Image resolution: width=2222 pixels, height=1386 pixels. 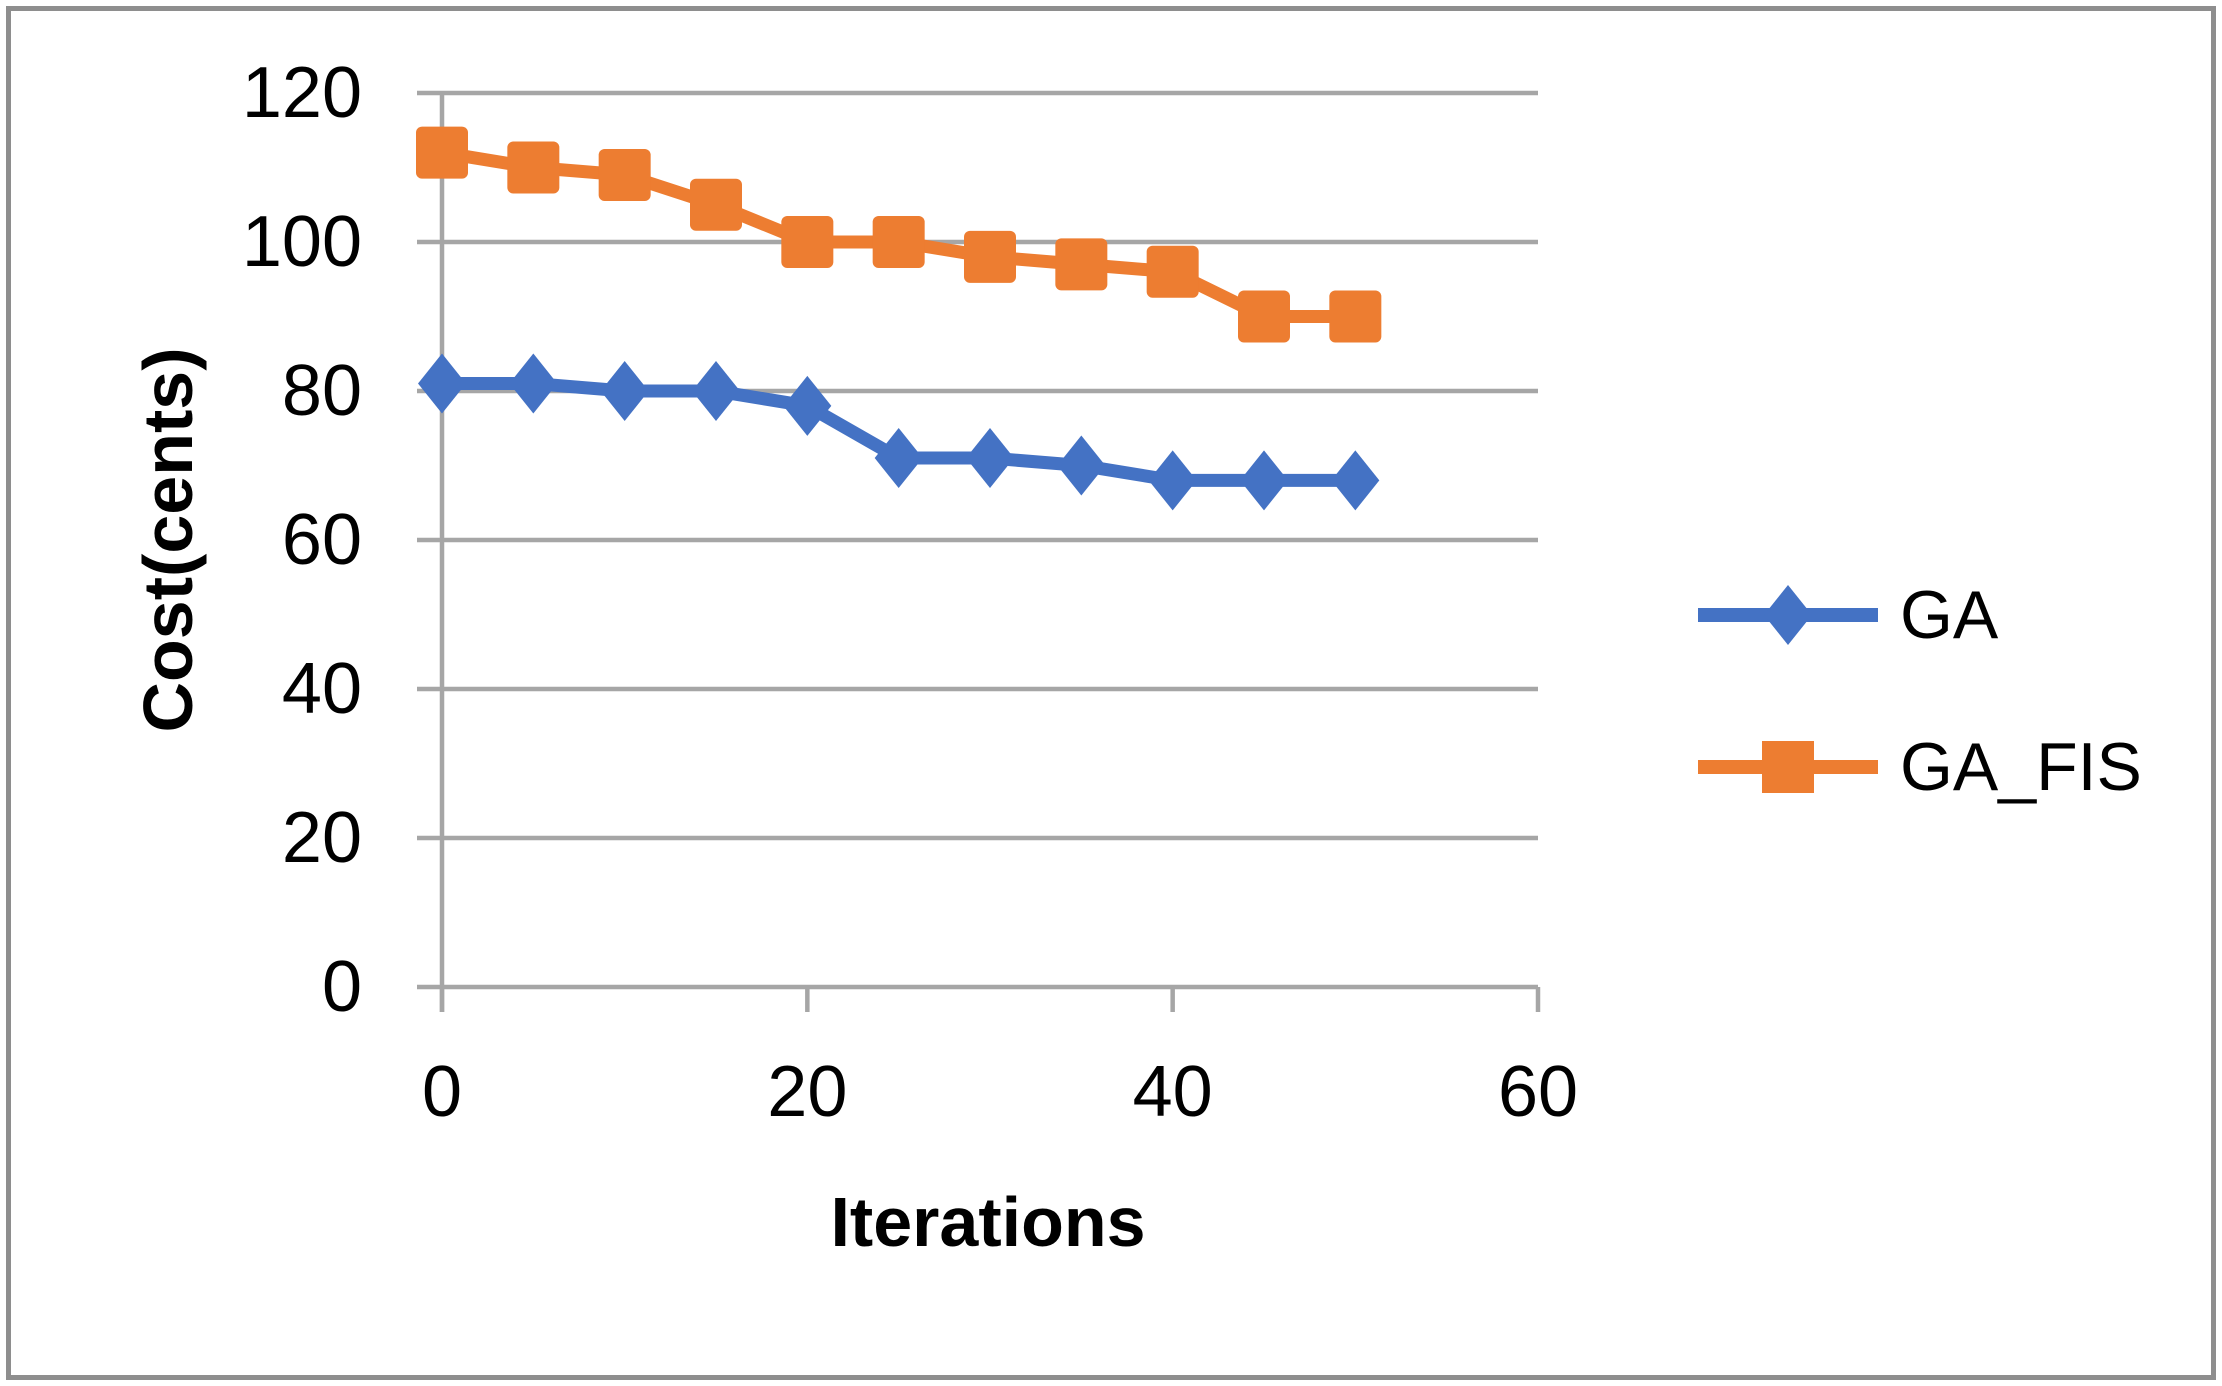 What do you see at coordinates (1949, 615) in the screenshot?
I see `legend-label-ga: GA` at bounding box center [1949, 615].